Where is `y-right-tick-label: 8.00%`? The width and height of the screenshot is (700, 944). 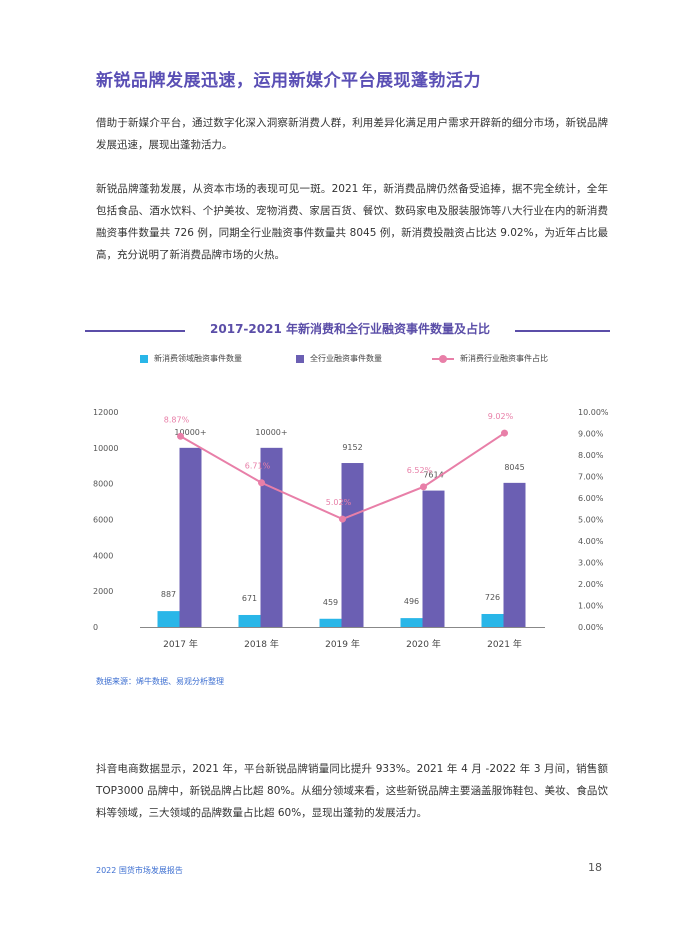 y-right-tick-label: 8.00% is located at coordinates (591, 455).